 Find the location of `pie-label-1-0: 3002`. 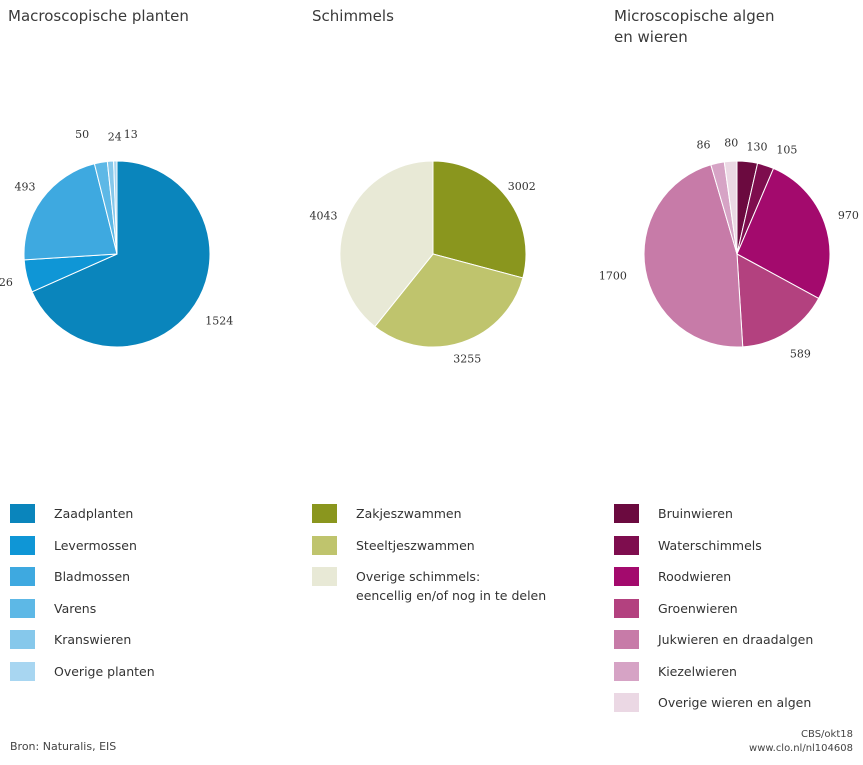

pie-label-1-0: 3002 is located at coordinates (522, 186).